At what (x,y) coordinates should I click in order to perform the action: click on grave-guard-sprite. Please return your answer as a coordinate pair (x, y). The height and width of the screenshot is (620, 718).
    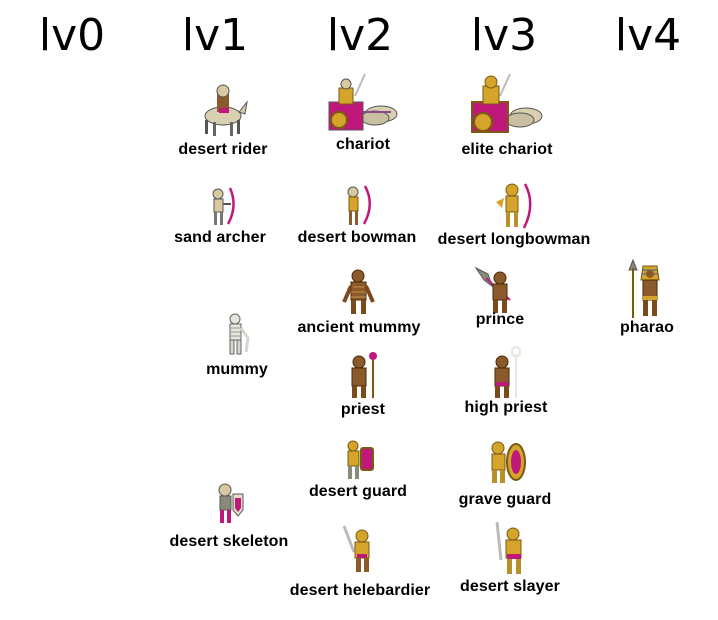
    Looking at the image, I should click on (508, 462).